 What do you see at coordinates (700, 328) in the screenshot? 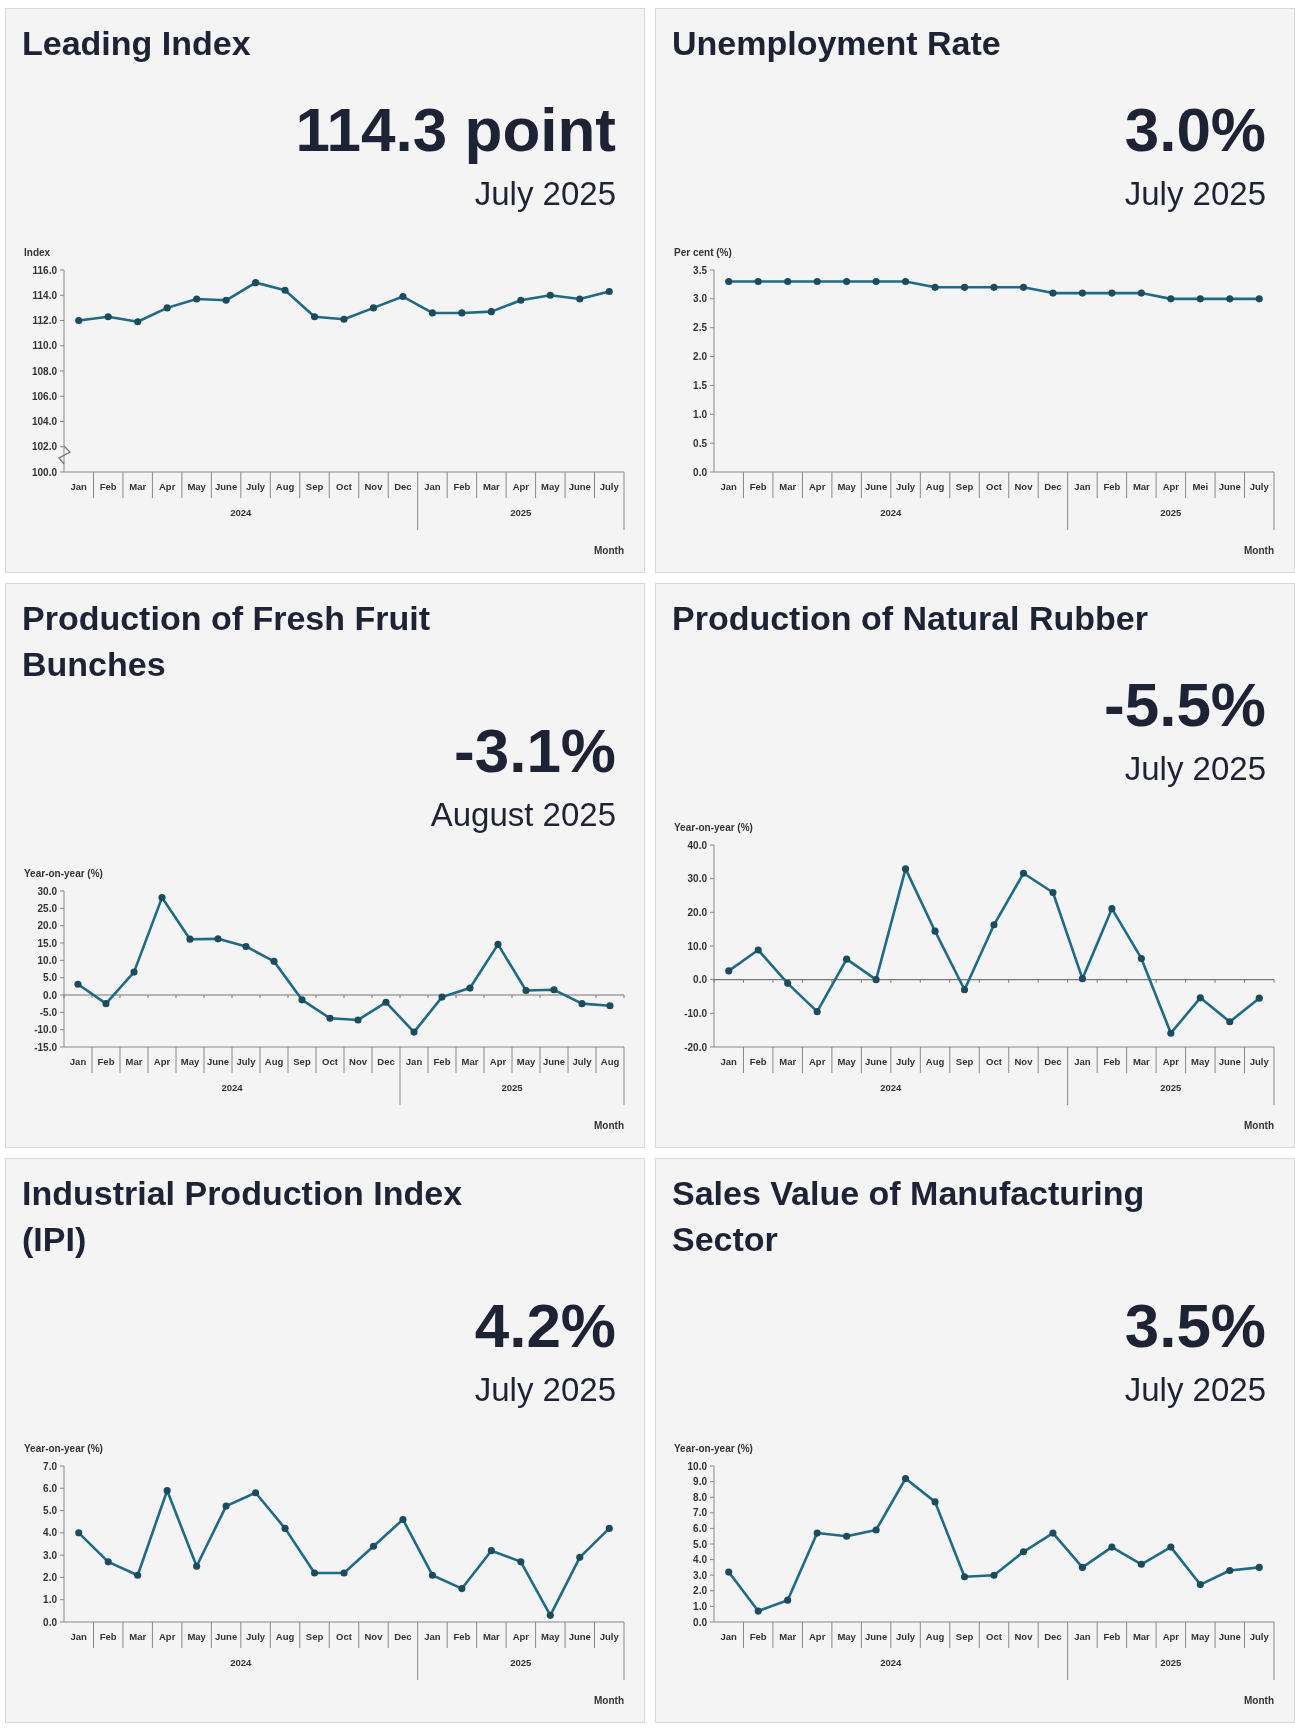
I see `y-tick-label: 2.5` at bounding box center [700, 328].